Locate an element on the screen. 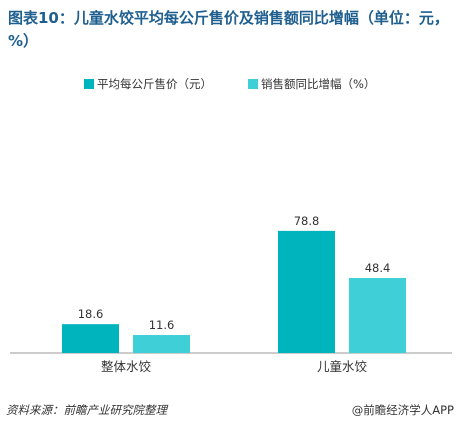 This screenshot has width=462, height=430. category-label-2: 儿童水饺 is located at coordinates (342, 366).